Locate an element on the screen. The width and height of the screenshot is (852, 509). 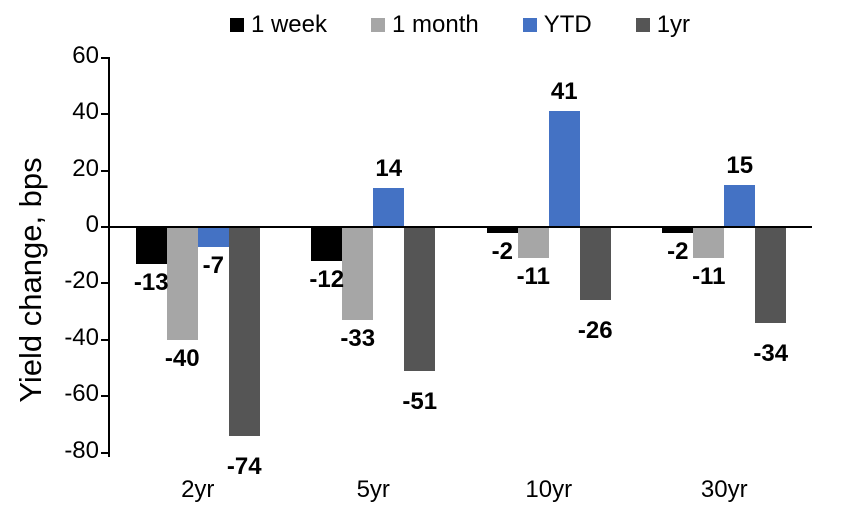
bar-value-label: -40 is located at coordinates (182, 358).